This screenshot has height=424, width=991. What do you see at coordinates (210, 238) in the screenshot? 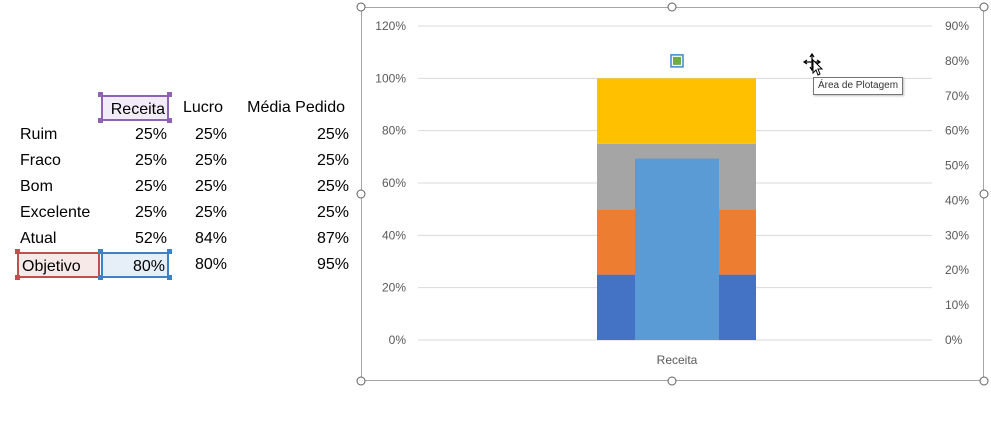
I see `cell-atual-lucro: 84%` at bounding box center [210, 238].